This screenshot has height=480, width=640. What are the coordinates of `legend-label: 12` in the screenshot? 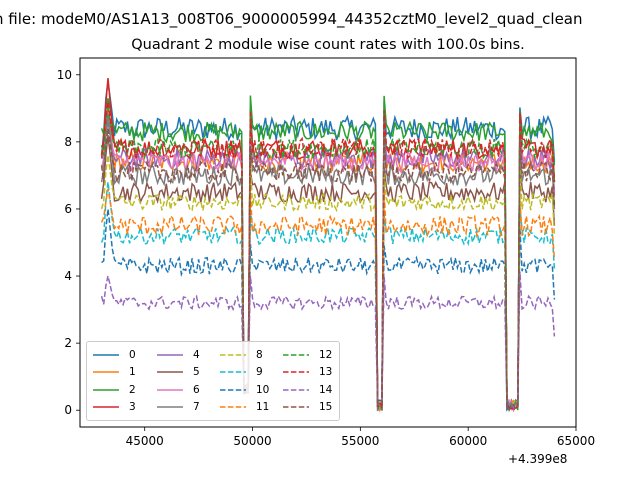 It's located at (326, 354).